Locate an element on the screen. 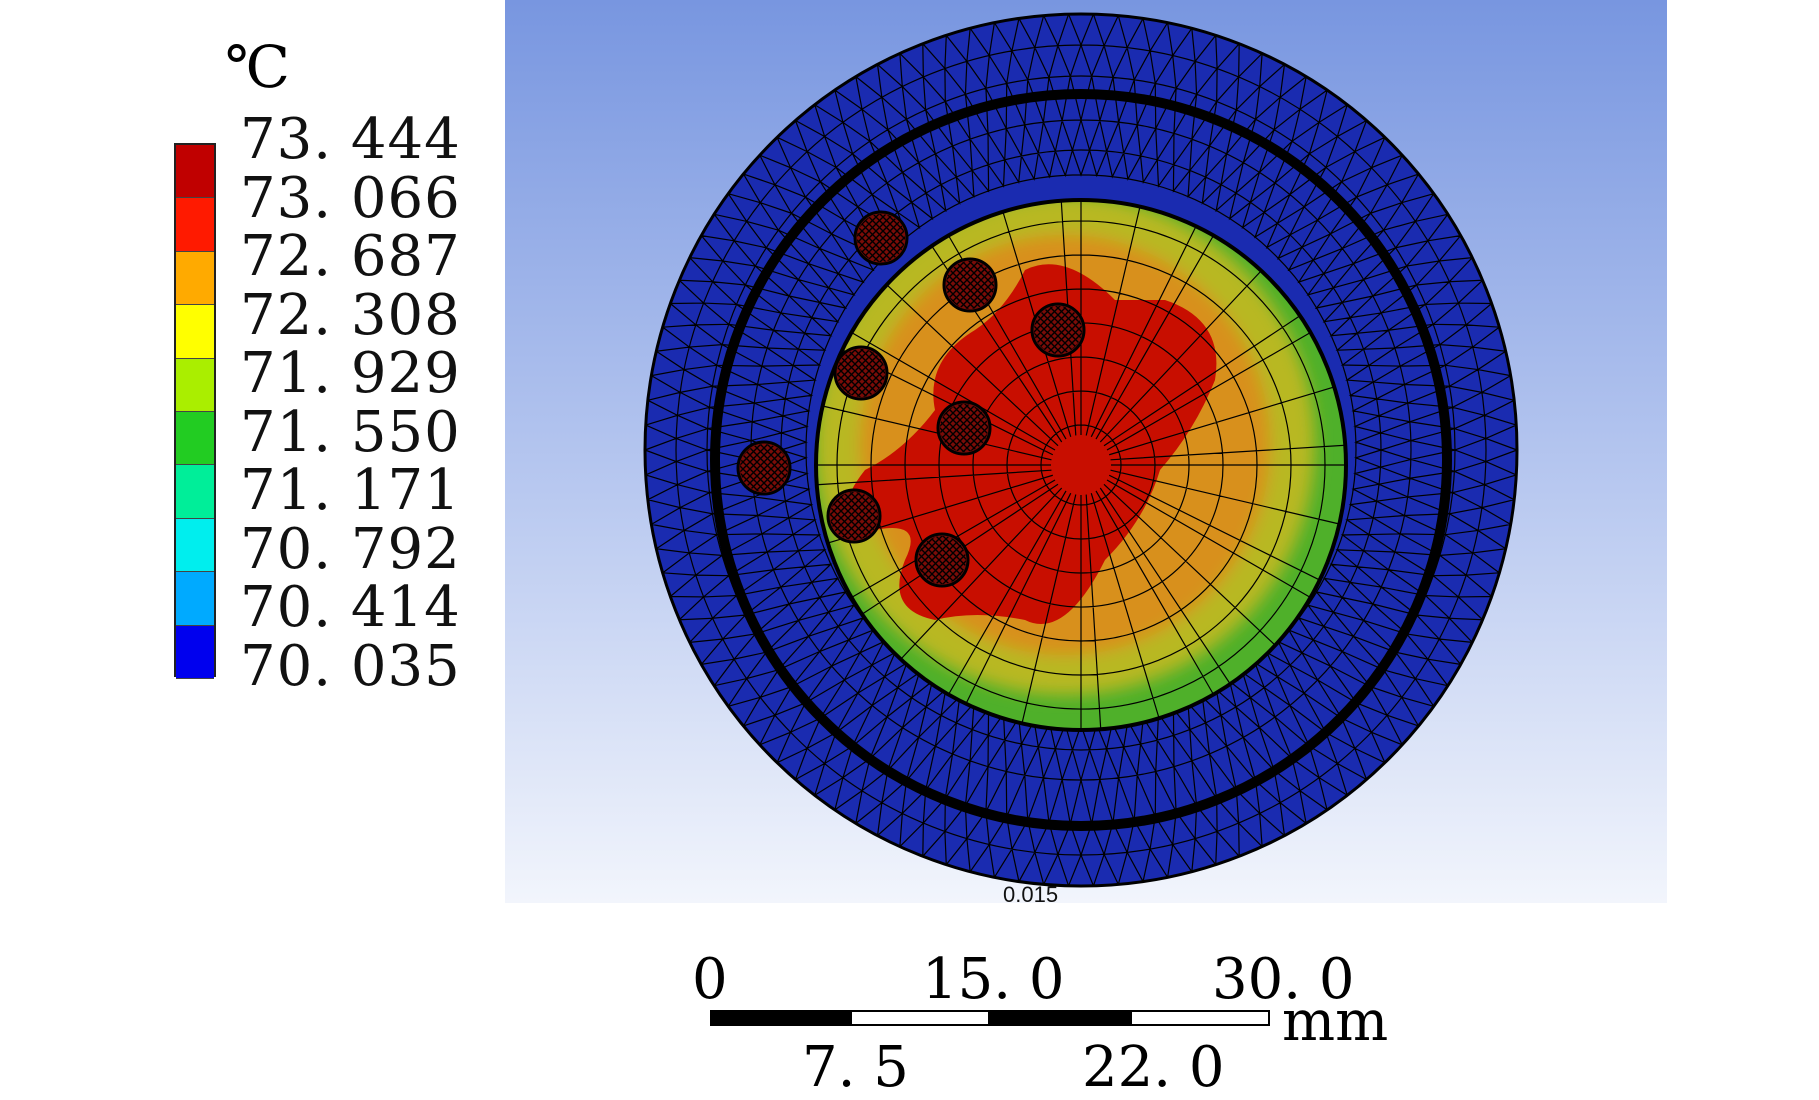  conductor-group is located at coordinates (911, 399).